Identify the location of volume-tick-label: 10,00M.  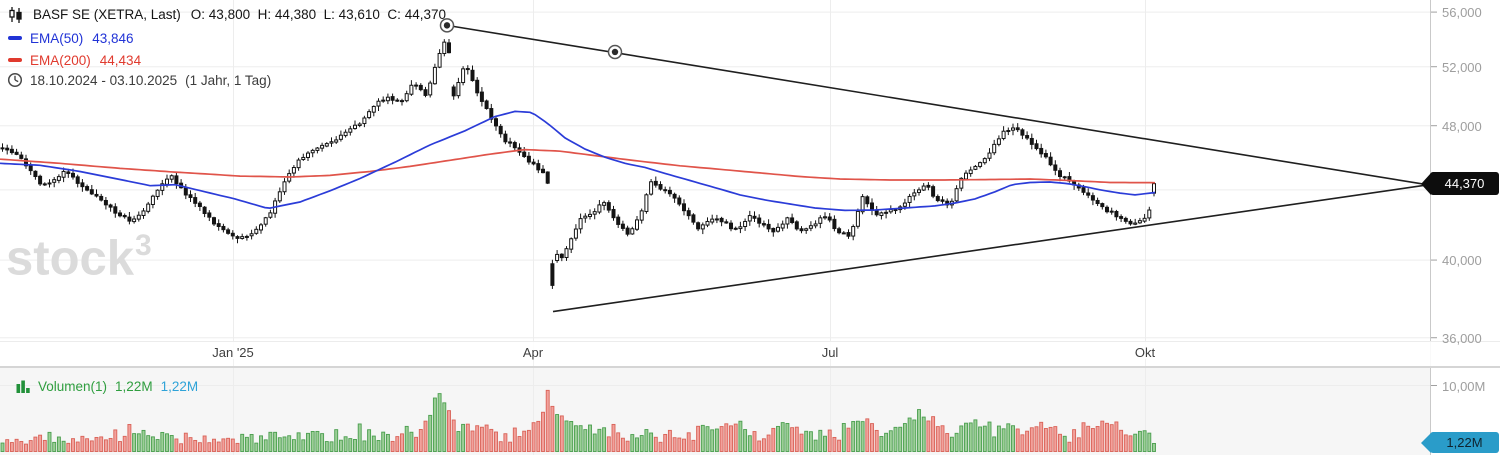
(1464, 386).